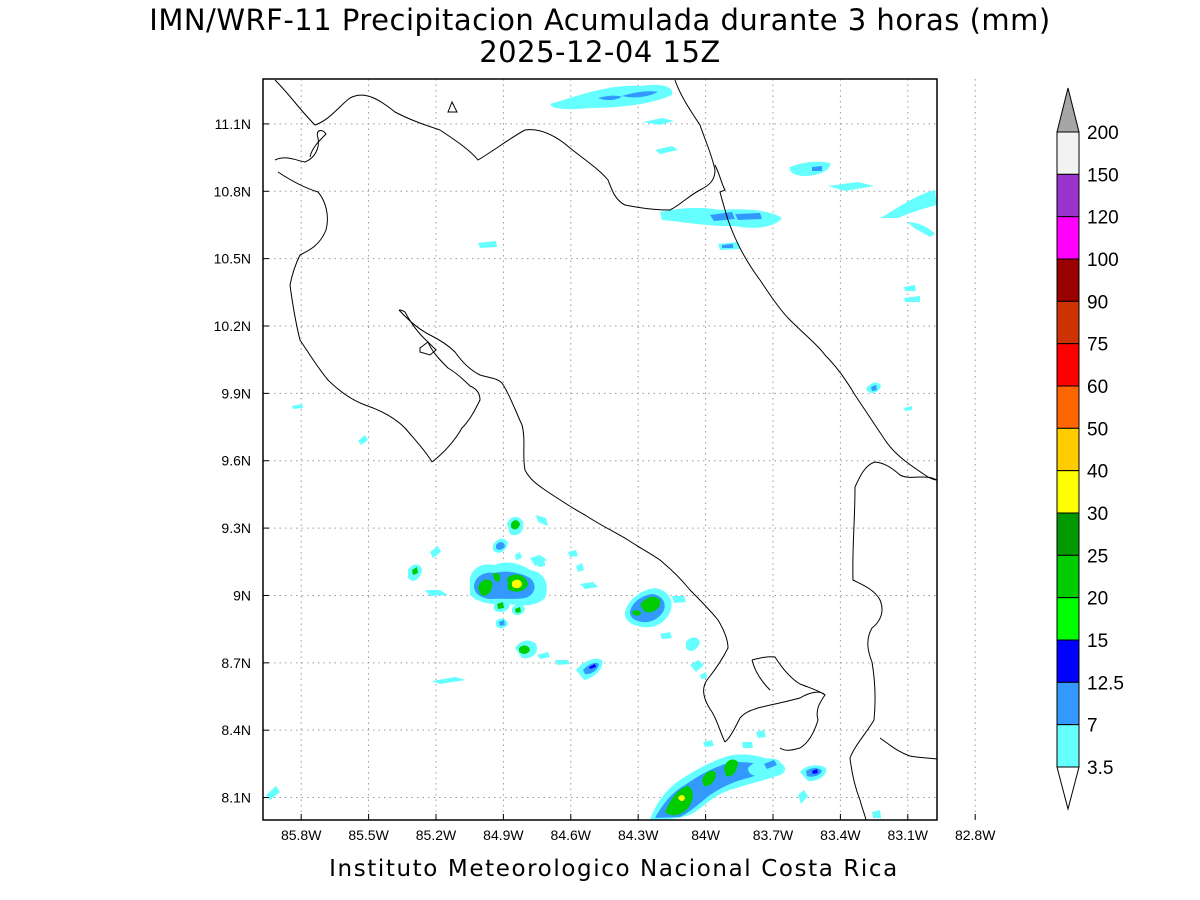 The width and height of the screenshot is (1200, 900). I want to click on lat-tick-label: 10.5N, so click(232, 259).